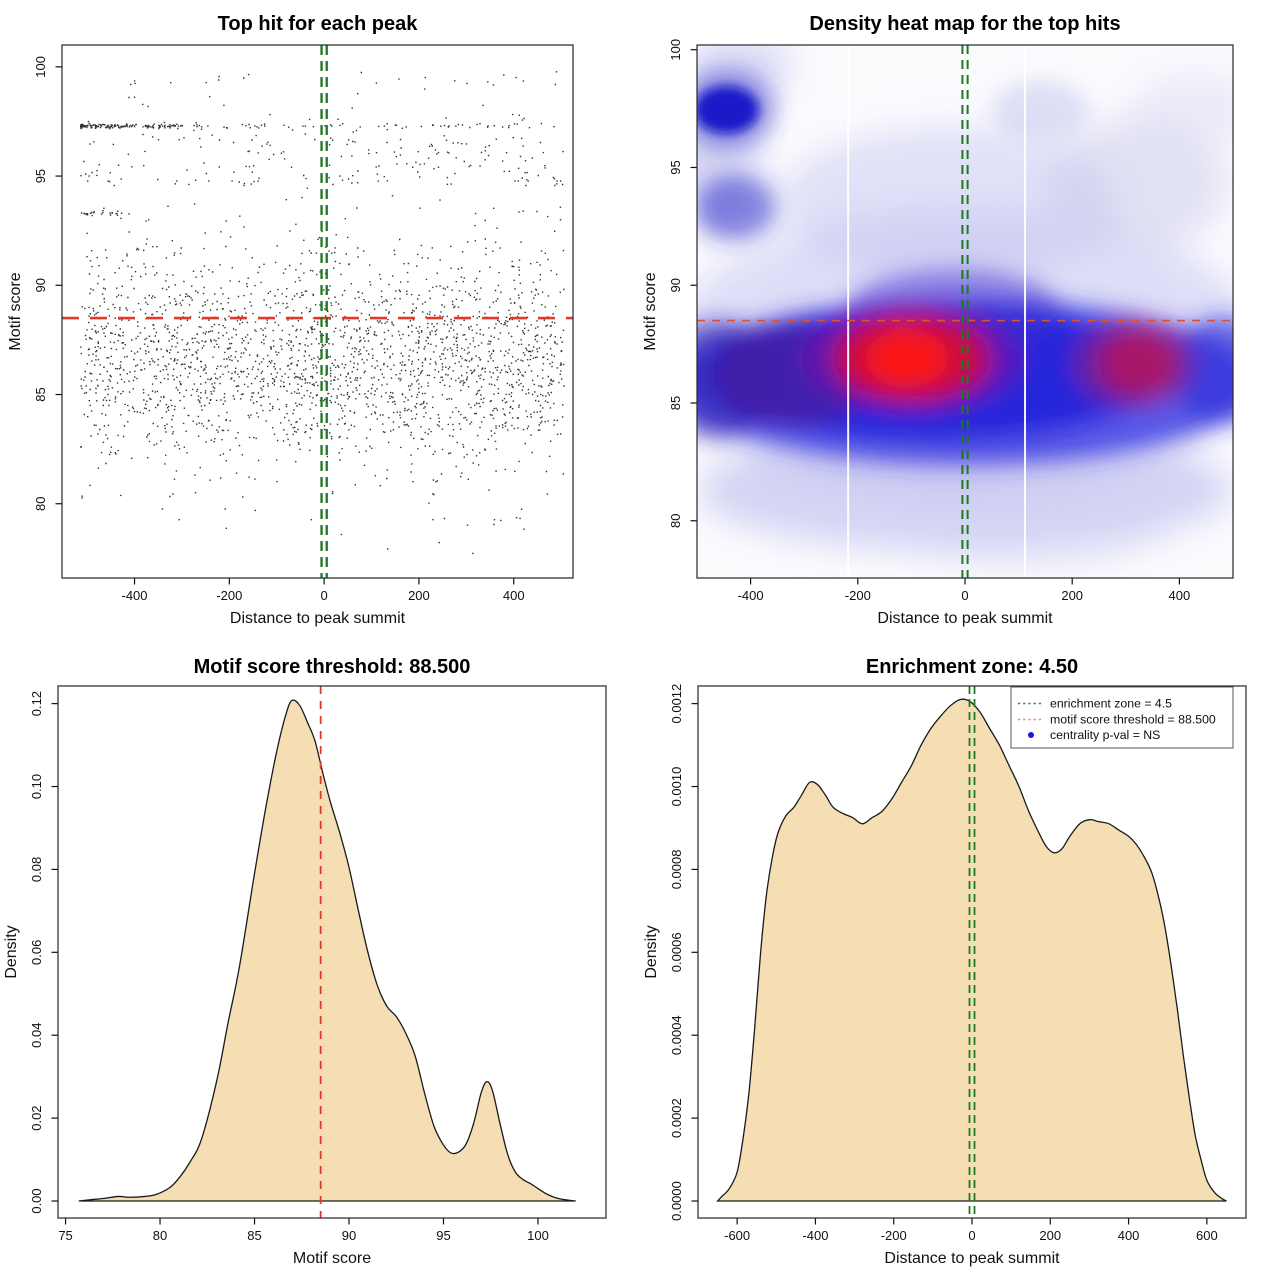 The height and width of the screenshot is (1280, 1280). Describe the element at coordinates (676, 704) in the screenshot. I see `svg-text: 0.0012` at that location.